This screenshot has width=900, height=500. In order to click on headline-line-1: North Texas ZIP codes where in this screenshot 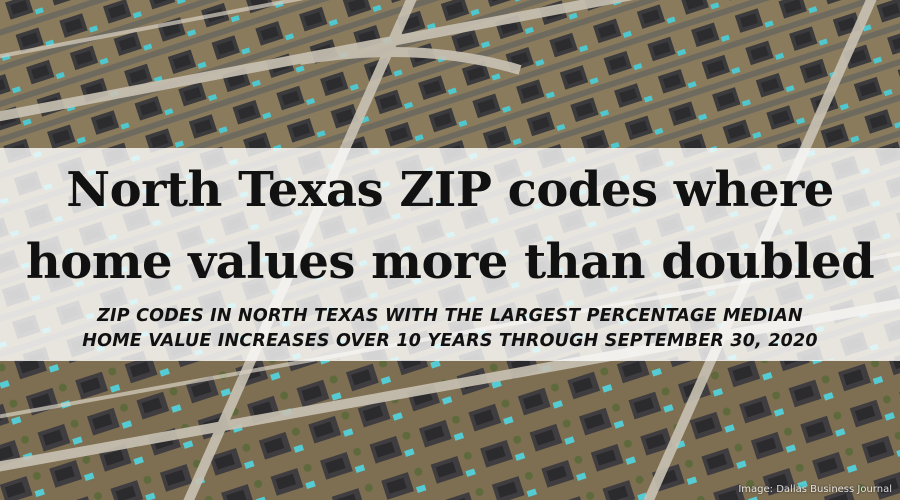, I will do `click(450, 190)`.